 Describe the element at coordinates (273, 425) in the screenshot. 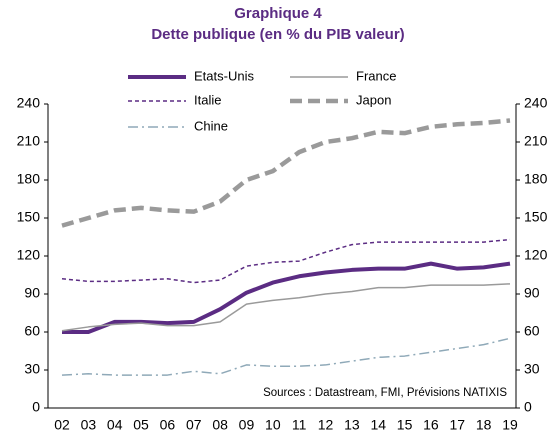

I see `x-tick-label: 10` at that location.